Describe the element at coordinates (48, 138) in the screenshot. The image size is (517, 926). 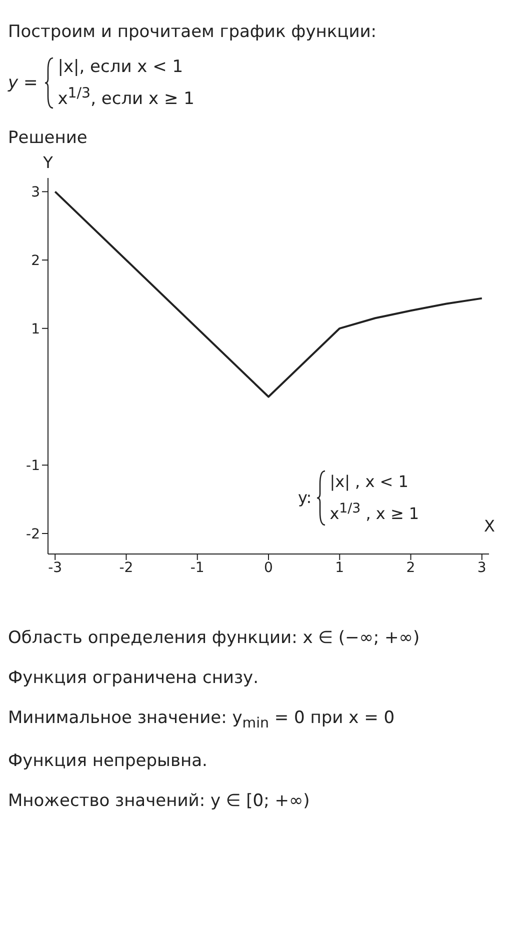
I see `chart-subtitle: Решение` at that location.